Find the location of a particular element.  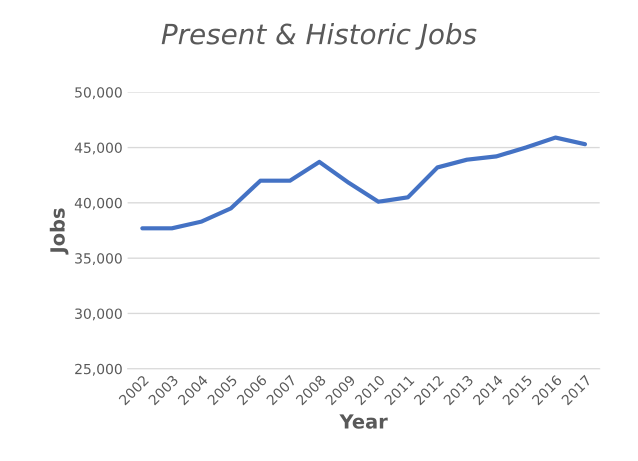

line-series is located at coordinates (364, 182).